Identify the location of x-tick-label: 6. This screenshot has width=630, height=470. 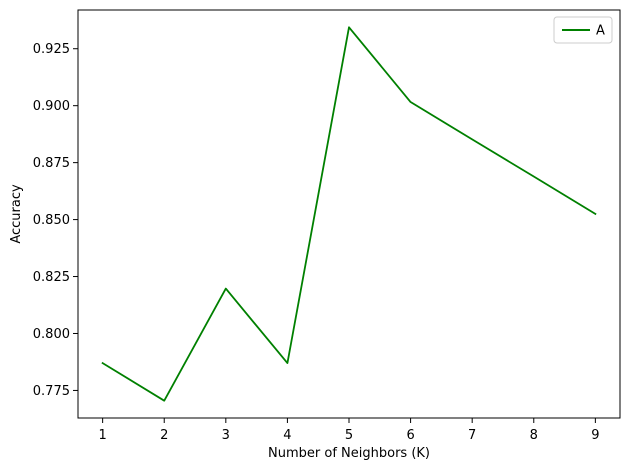
(410, 435).